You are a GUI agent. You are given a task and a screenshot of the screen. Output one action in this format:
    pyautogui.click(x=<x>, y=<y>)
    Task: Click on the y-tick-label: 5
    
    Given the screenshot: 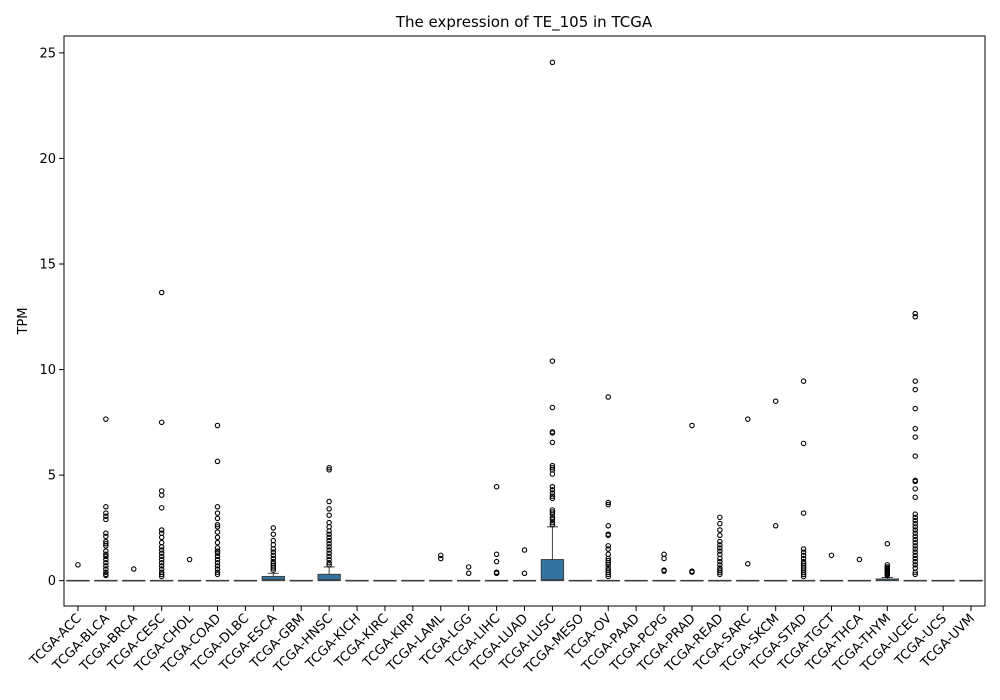 What is the action you would take?
    pyautogui.click(x=52, y=476)
    